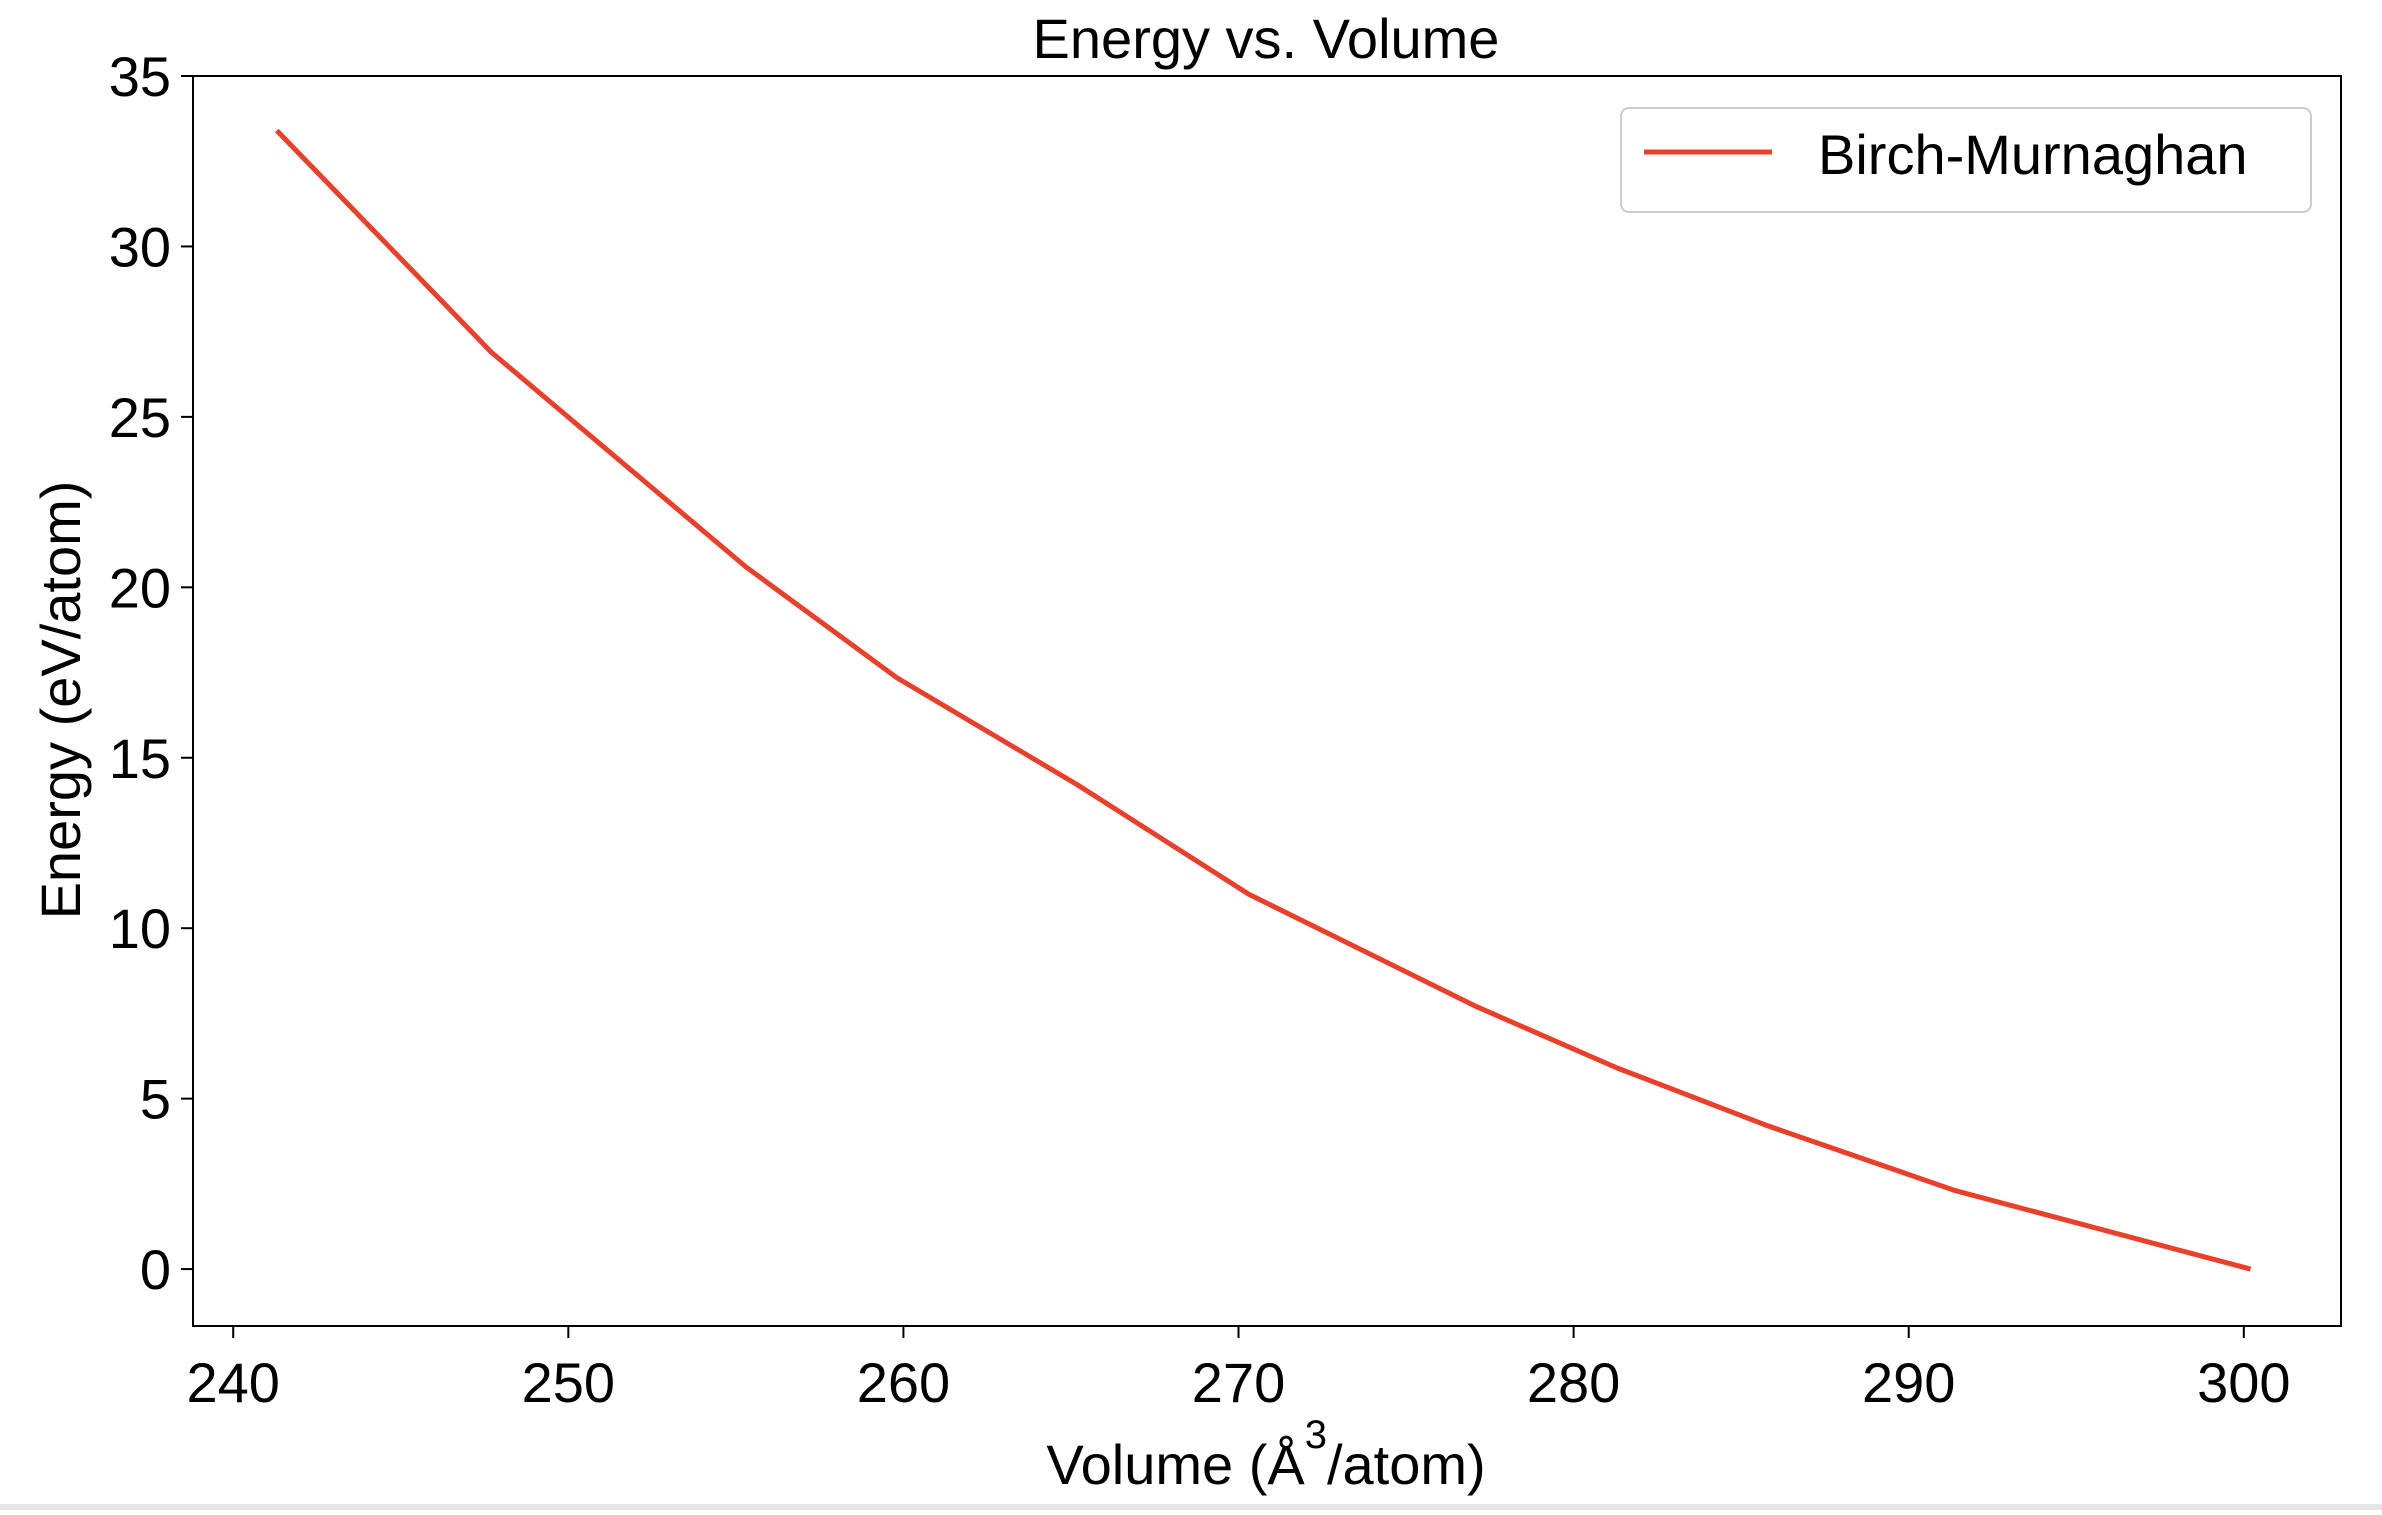  Describe the element at coordinates (232, 1382) in the screenshot. I see `x-tick-label: 240` at that location.